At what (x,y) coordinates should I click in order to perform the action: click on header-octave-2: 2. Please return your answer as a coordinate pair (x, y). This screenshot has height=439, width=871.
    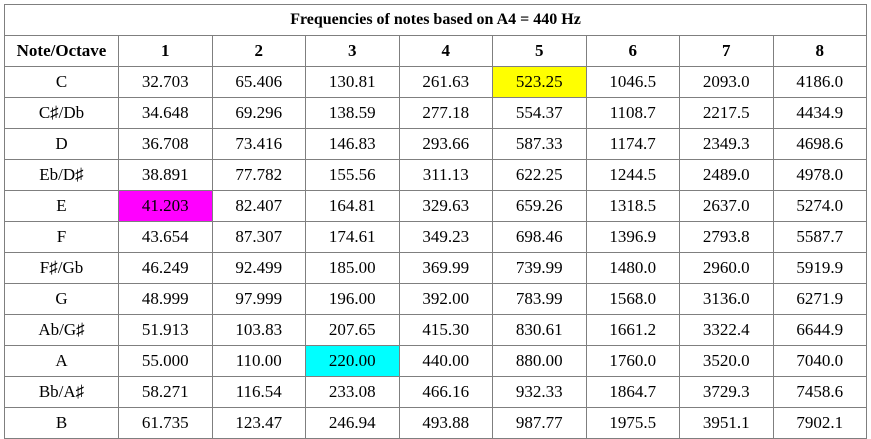
    Looking at the image, I should click on (258, 51).